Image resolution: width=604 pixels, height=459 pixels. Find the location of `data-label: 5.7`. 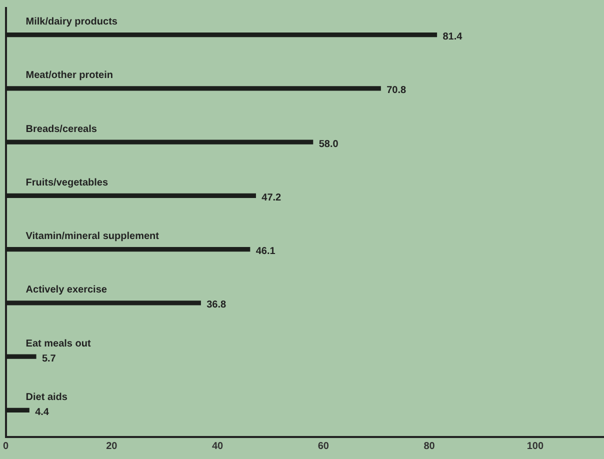

data-label: 5.7 is located at coordinates (49, 358).